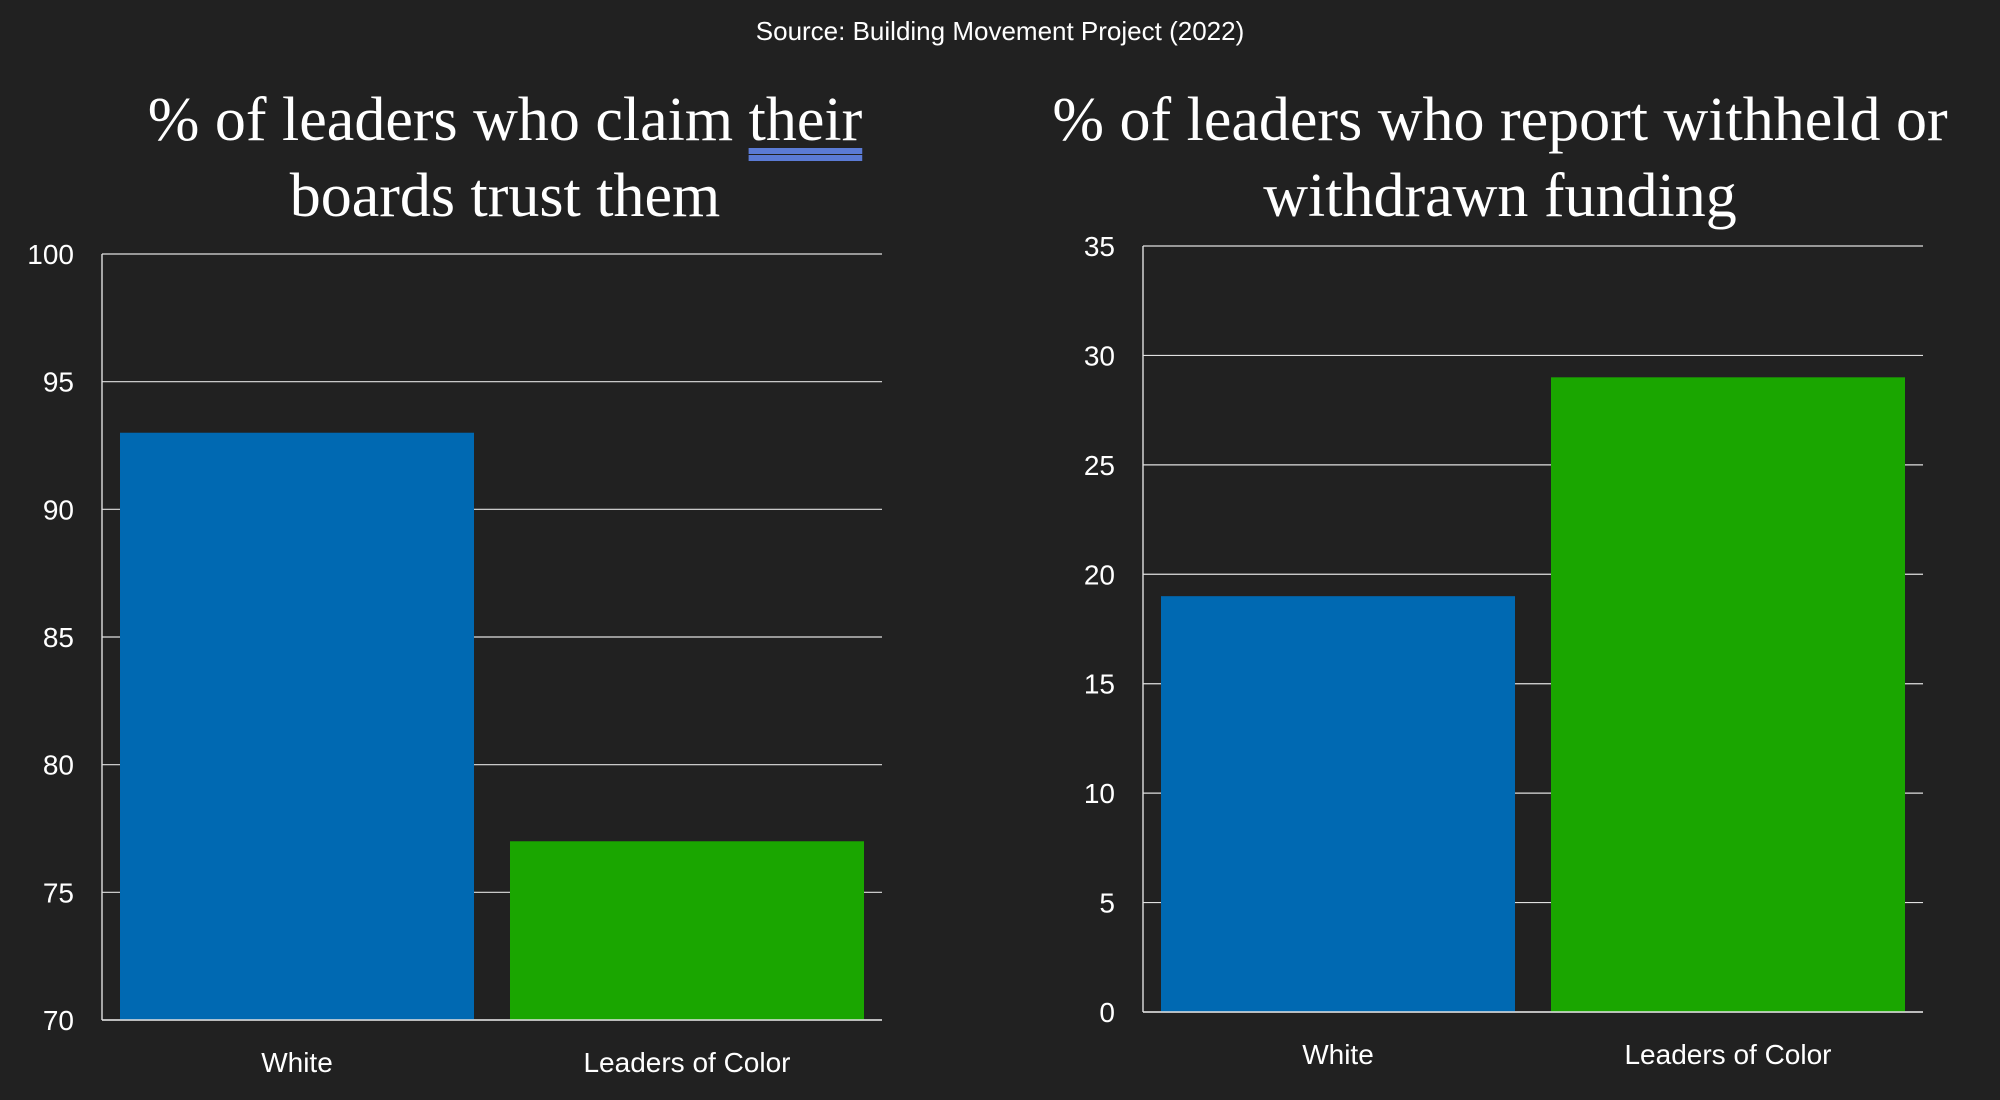 The width and height of the screenshot is (2000, 1100). Describe the element at coordinates (58, 1020) in the screenshot. I see `y-tick-label: 70` at that location.